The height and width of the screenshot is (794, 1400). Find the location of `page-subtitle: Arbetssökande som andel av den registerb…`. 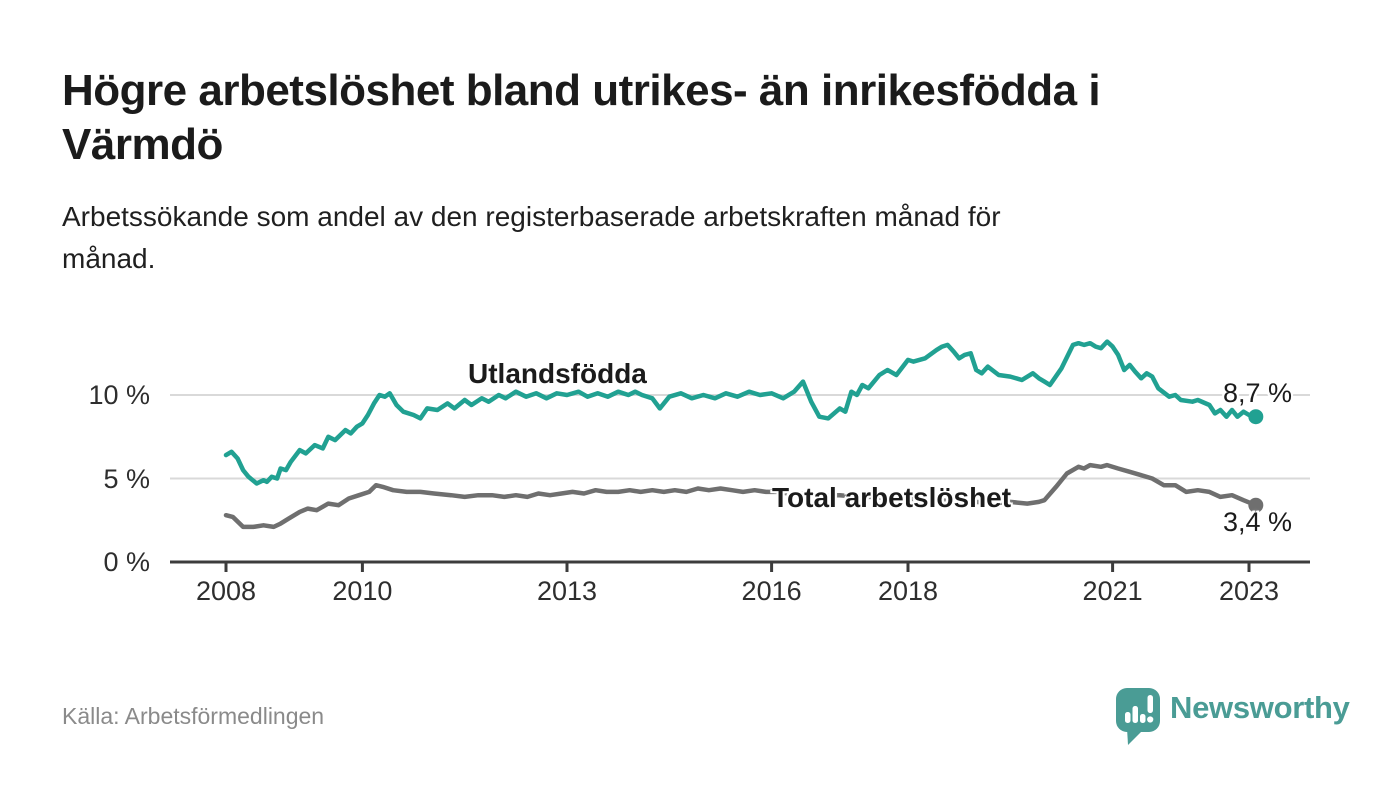

page-subtitle: Arbetssökande som andel av den registerb… is located at coordinates (531, 238).